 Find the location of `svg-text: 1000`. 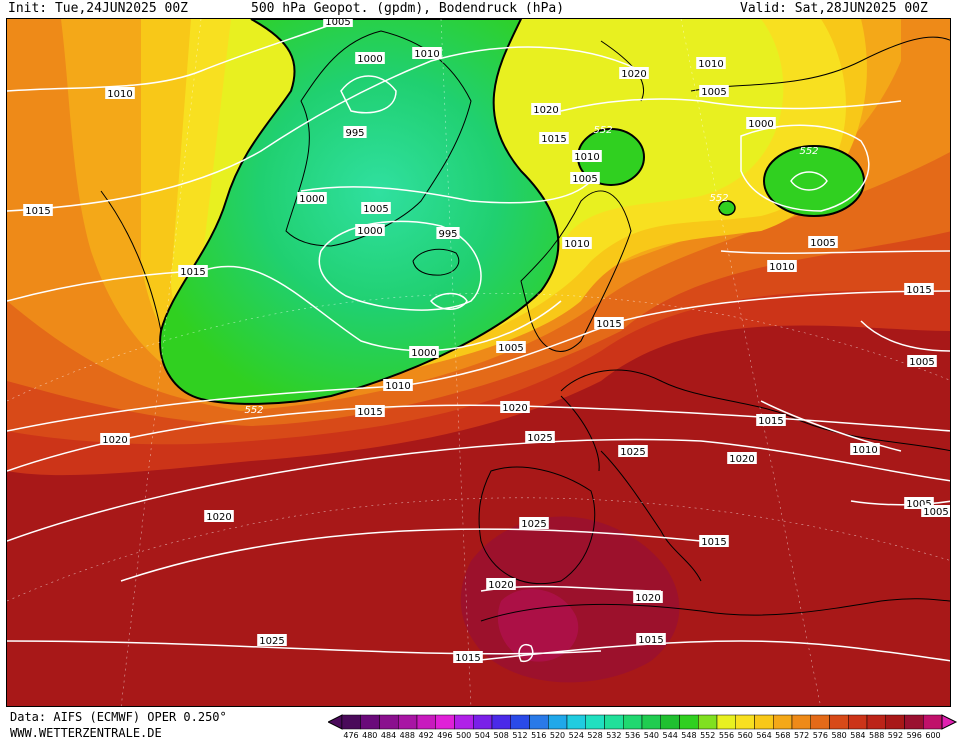

svg-text: 1000 is located at coordinates (369, 231).